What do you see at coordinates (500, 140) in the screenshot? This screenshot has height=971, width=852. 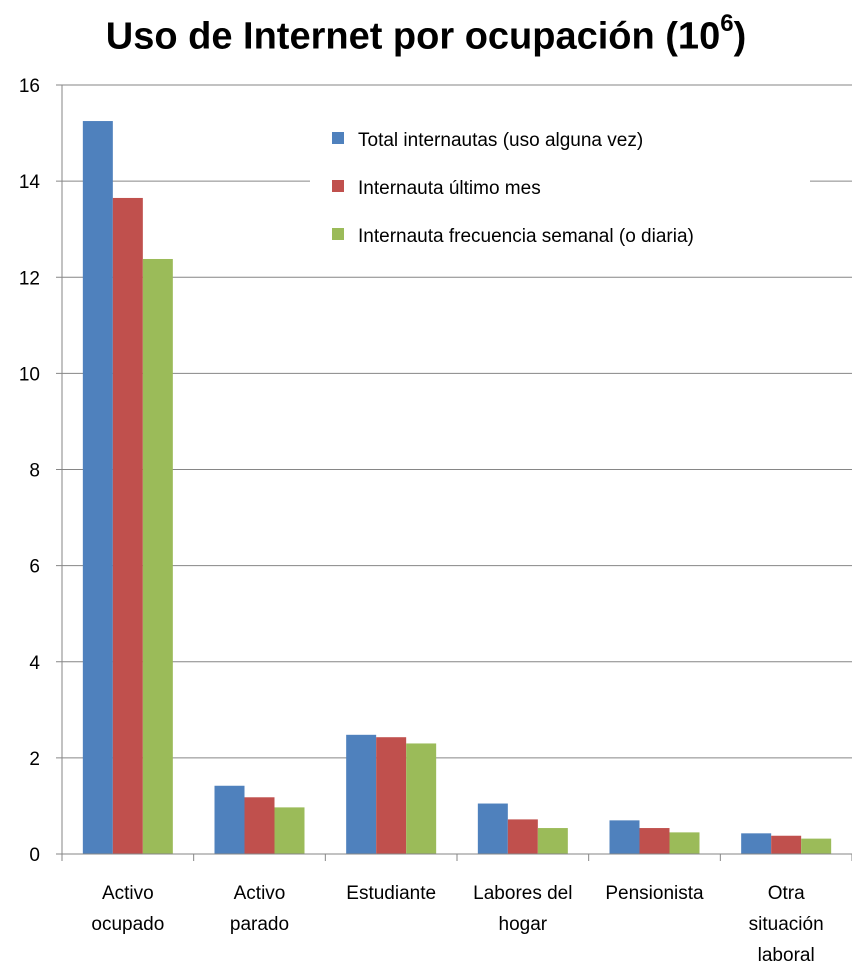 I see `legend-label: Total internautas (uso alguna vez)` at bounding box center [500, 140].